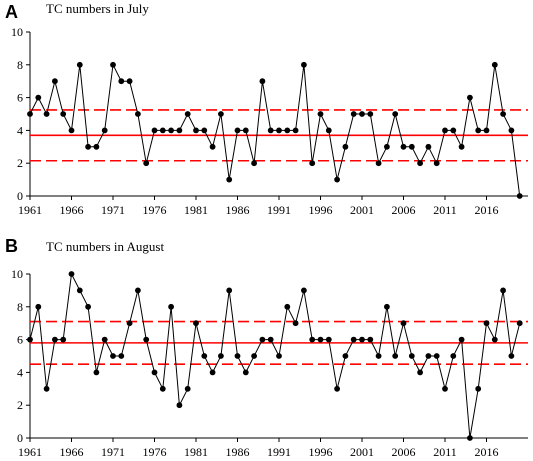 The image size is (533, 461). I want to click on y-tick-label: 10, so click(17, 32).